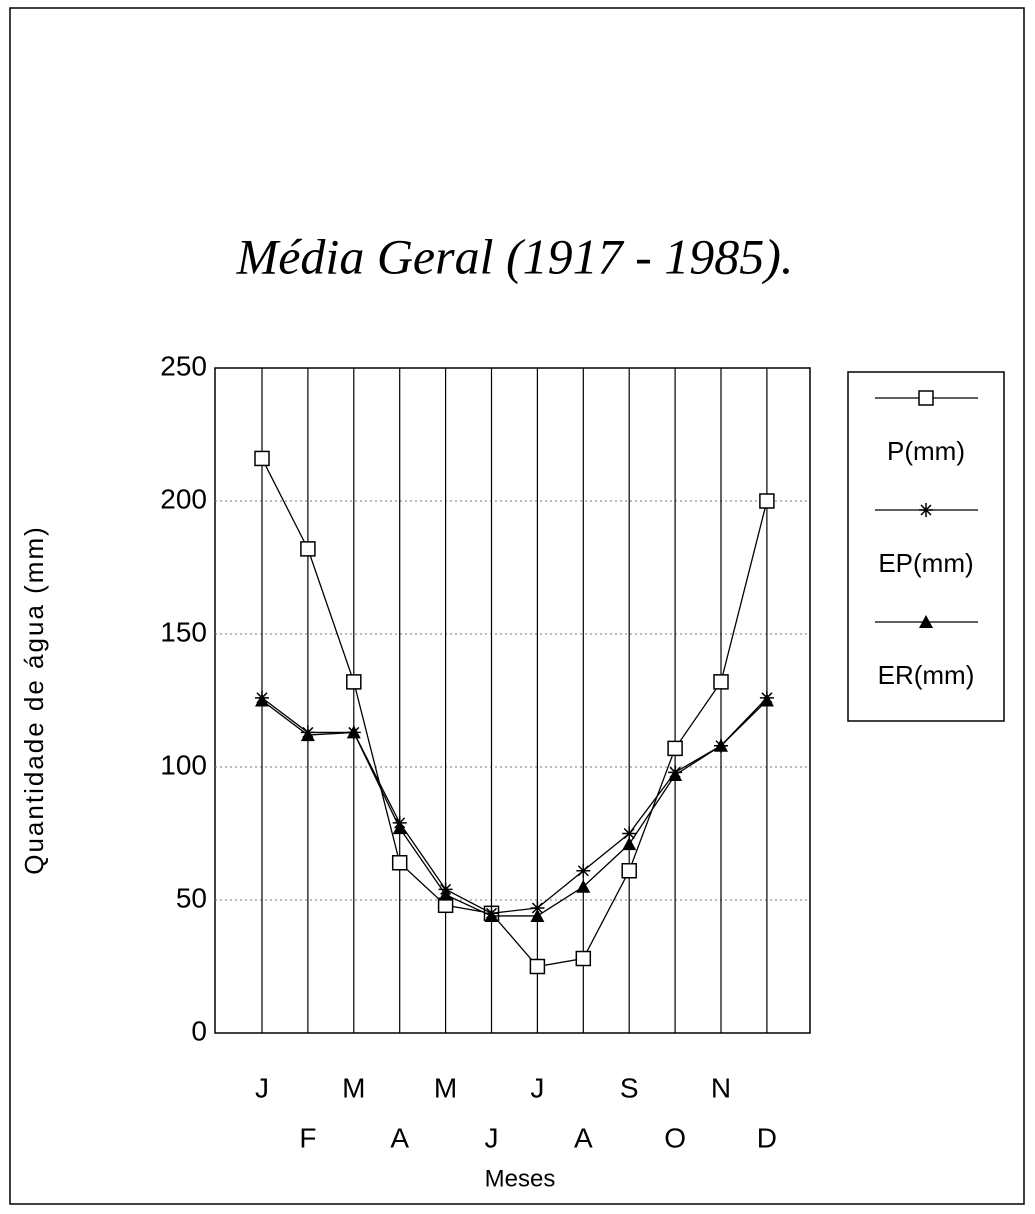  What do you see at coordinates (183, 498) in the screenshot?
I see `y-tick-label: 200` at bounding box center [183, 498].